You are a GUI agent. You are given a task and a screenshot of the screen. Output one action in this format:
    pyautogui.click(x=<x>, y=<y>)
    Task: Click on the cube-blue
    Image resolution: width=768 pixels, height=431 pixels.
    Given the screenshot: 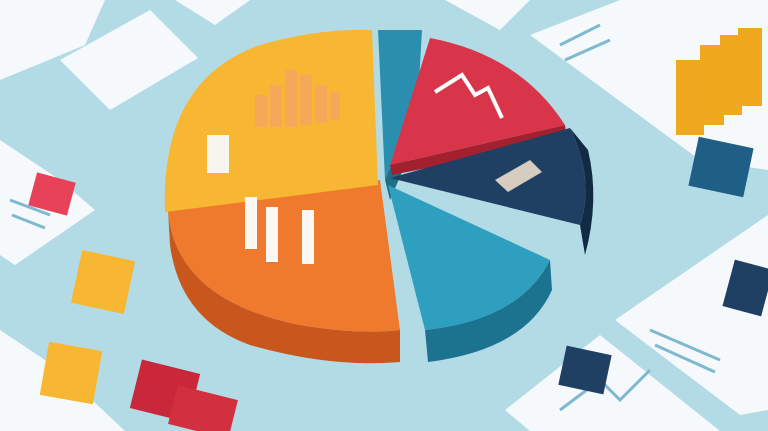 What is the action you would take?
    pyautogui.click(x=721, y=167)
    